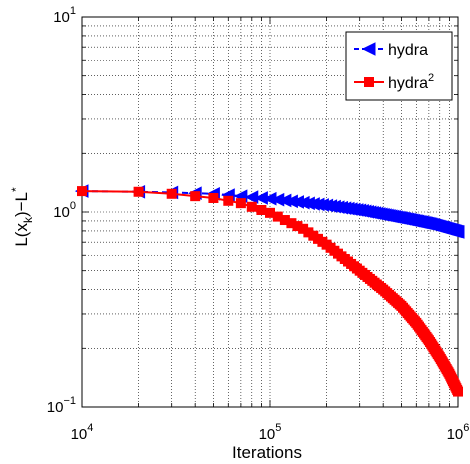 This screenshot has width=470, height=464. I want to click on y-tick-label: 10⁻¹, so click(61, 405).